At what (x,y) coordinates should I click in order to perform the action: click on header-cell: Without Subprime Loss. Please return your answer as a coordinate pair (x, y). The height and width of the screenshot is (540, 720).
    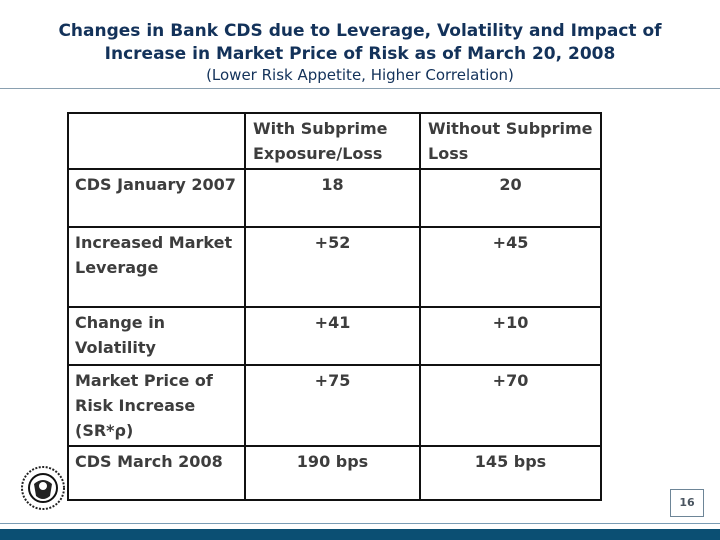
    Looking at the image, I should click on (510, 141).